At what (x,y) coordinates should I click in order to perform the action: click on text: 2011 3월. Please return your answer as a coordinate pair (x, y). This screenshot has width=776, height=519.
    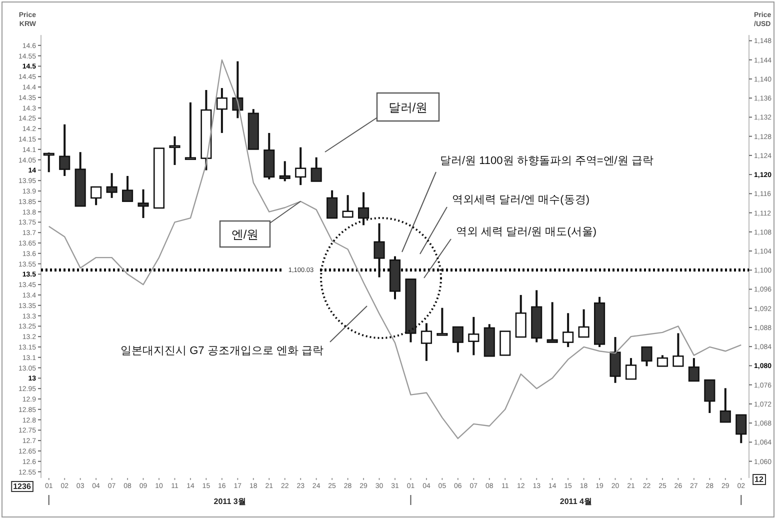
    Looking at the image, I should click on (230, 501).